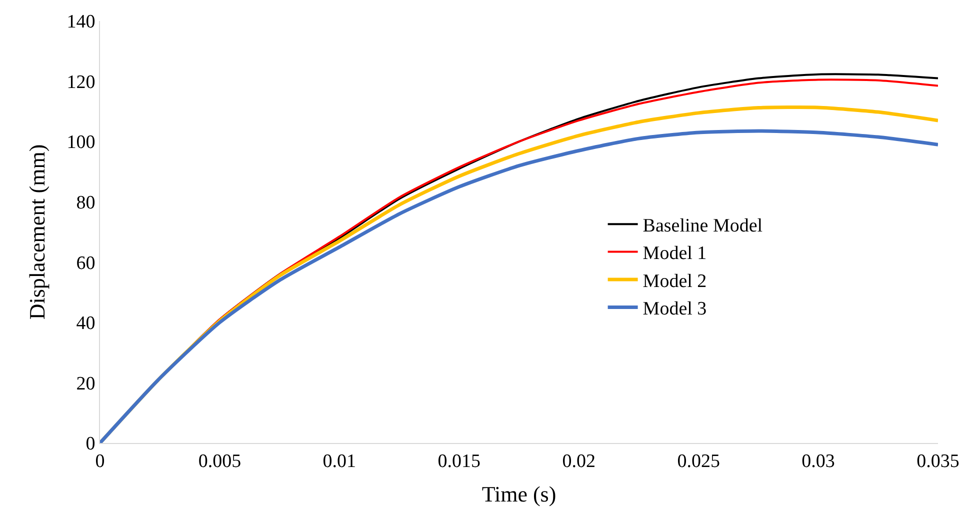 This screenshot has height=523, width=971. I want to click on x-tick-label: 0.01, so click(339, 461).